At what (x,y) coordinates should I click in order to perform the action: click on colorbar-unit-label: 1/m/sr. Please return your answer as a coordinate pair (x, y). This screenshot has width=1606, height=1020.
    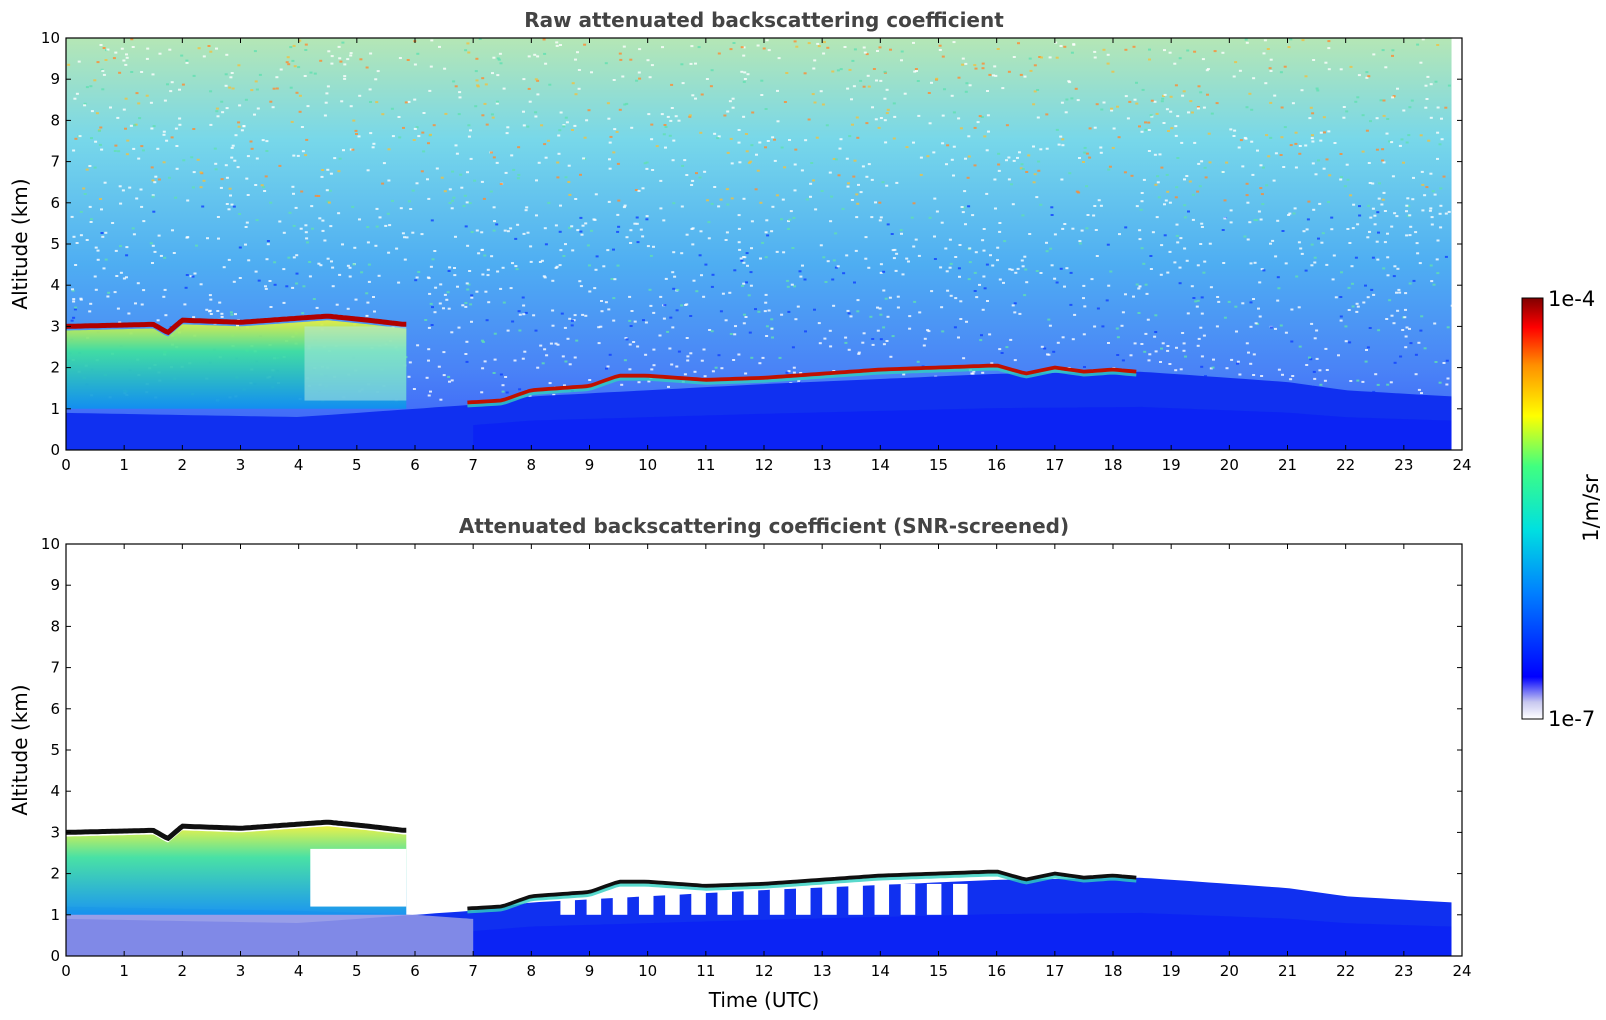
    Looking at the image, I should click on (1591, 508).